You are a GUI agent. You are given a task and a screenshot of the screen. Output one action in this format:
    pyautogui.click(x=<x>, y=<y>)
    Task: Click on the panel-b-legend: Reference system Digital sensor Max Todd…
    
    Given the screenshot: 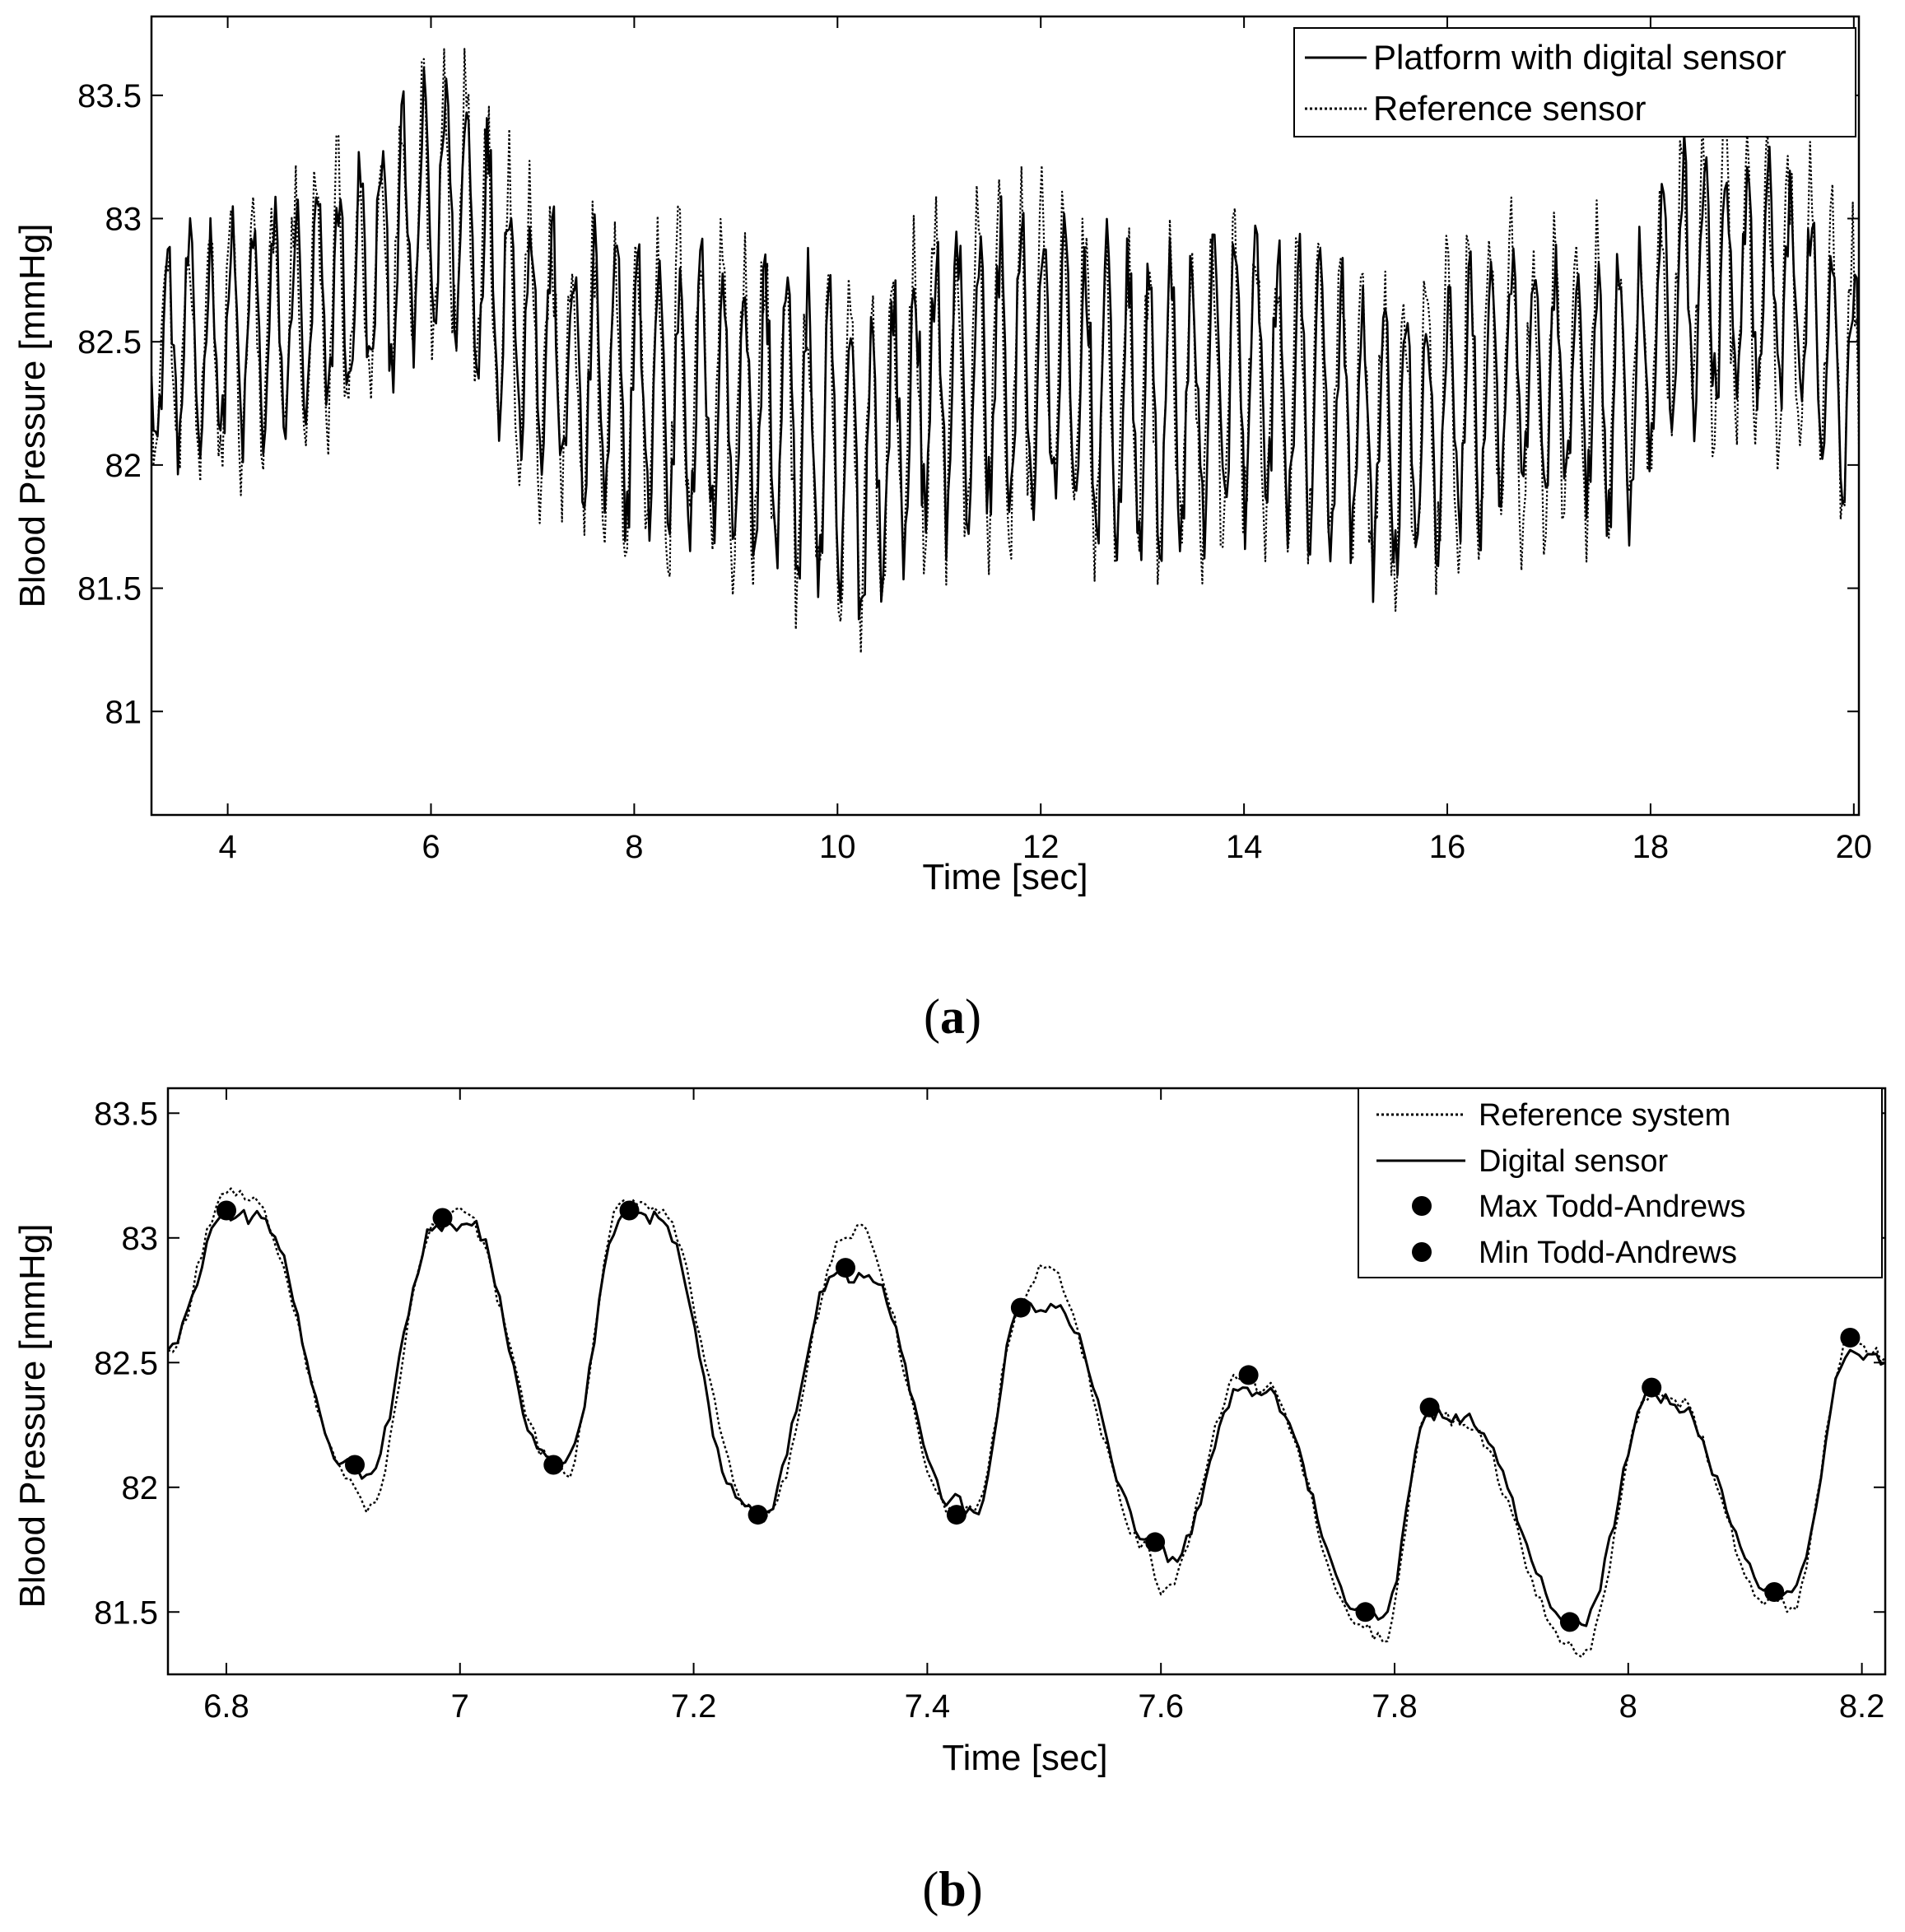 What is the action you would take?
    pyautogui.click(x=1620, y=1182)
    